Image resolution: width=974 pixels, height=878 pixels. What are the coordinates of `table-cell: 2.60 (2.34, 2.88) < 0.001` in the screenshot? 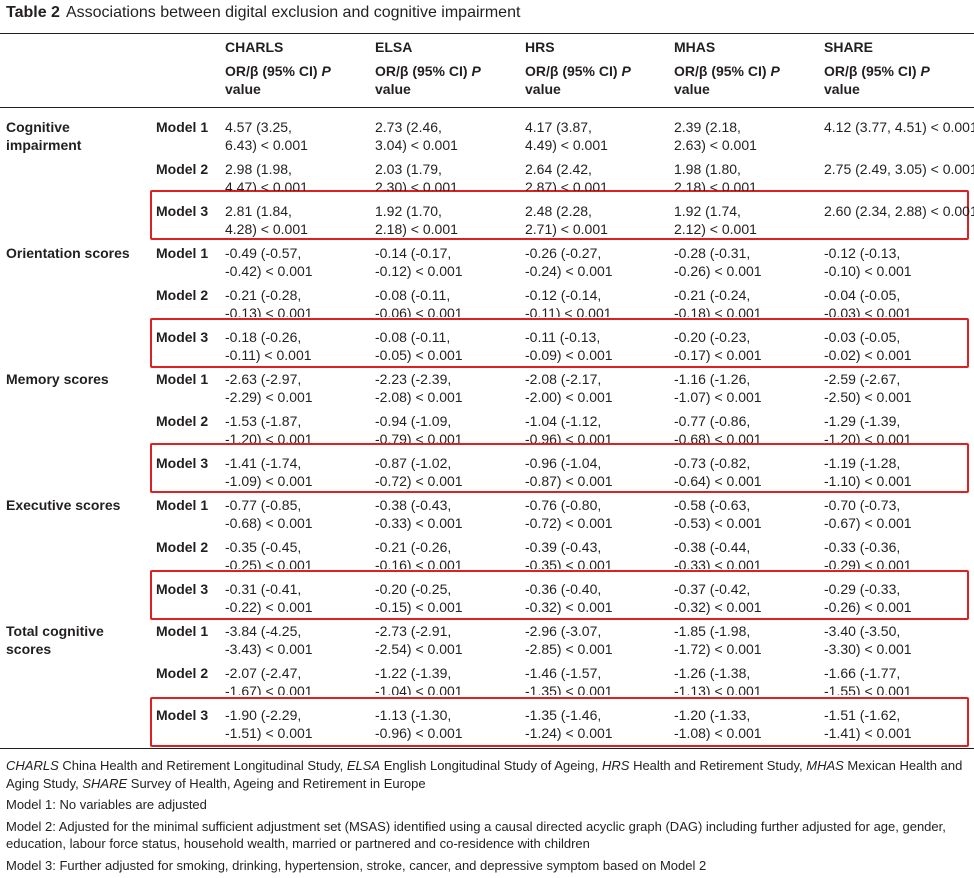 It's located at (899, 220).